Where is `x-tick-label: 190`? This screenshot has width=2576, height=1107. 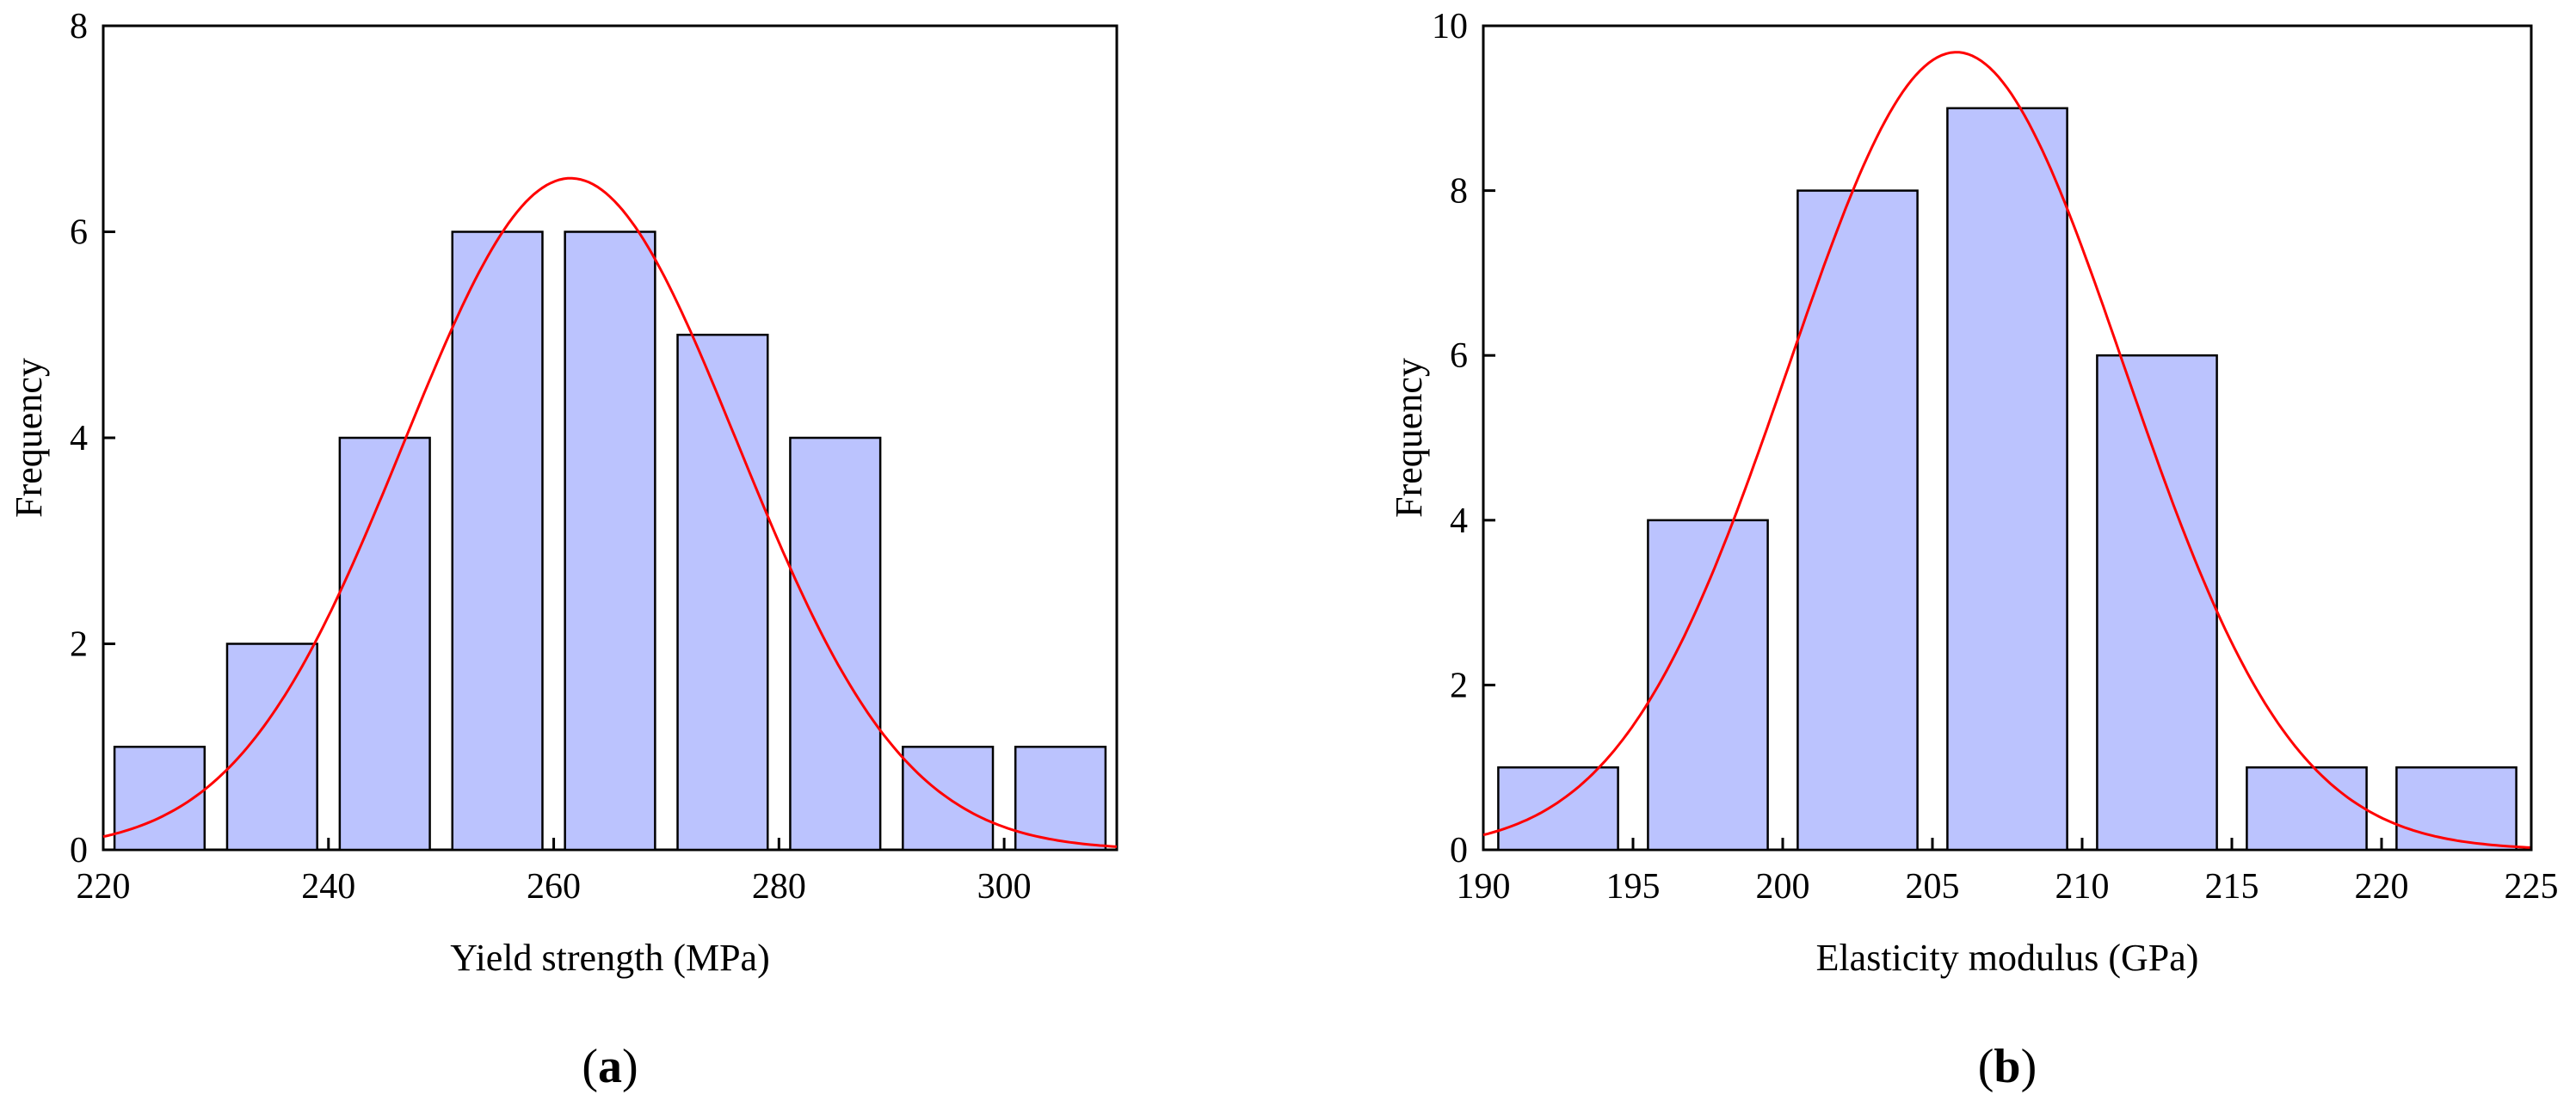 x-tick-label: 190 is located at coordinates (1484, 887).